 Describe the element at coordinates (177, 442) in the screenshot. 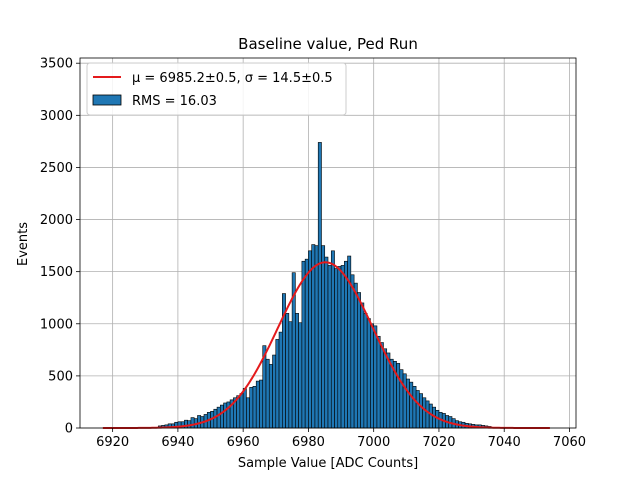

I see `x-tick-label: 6940` at that location.